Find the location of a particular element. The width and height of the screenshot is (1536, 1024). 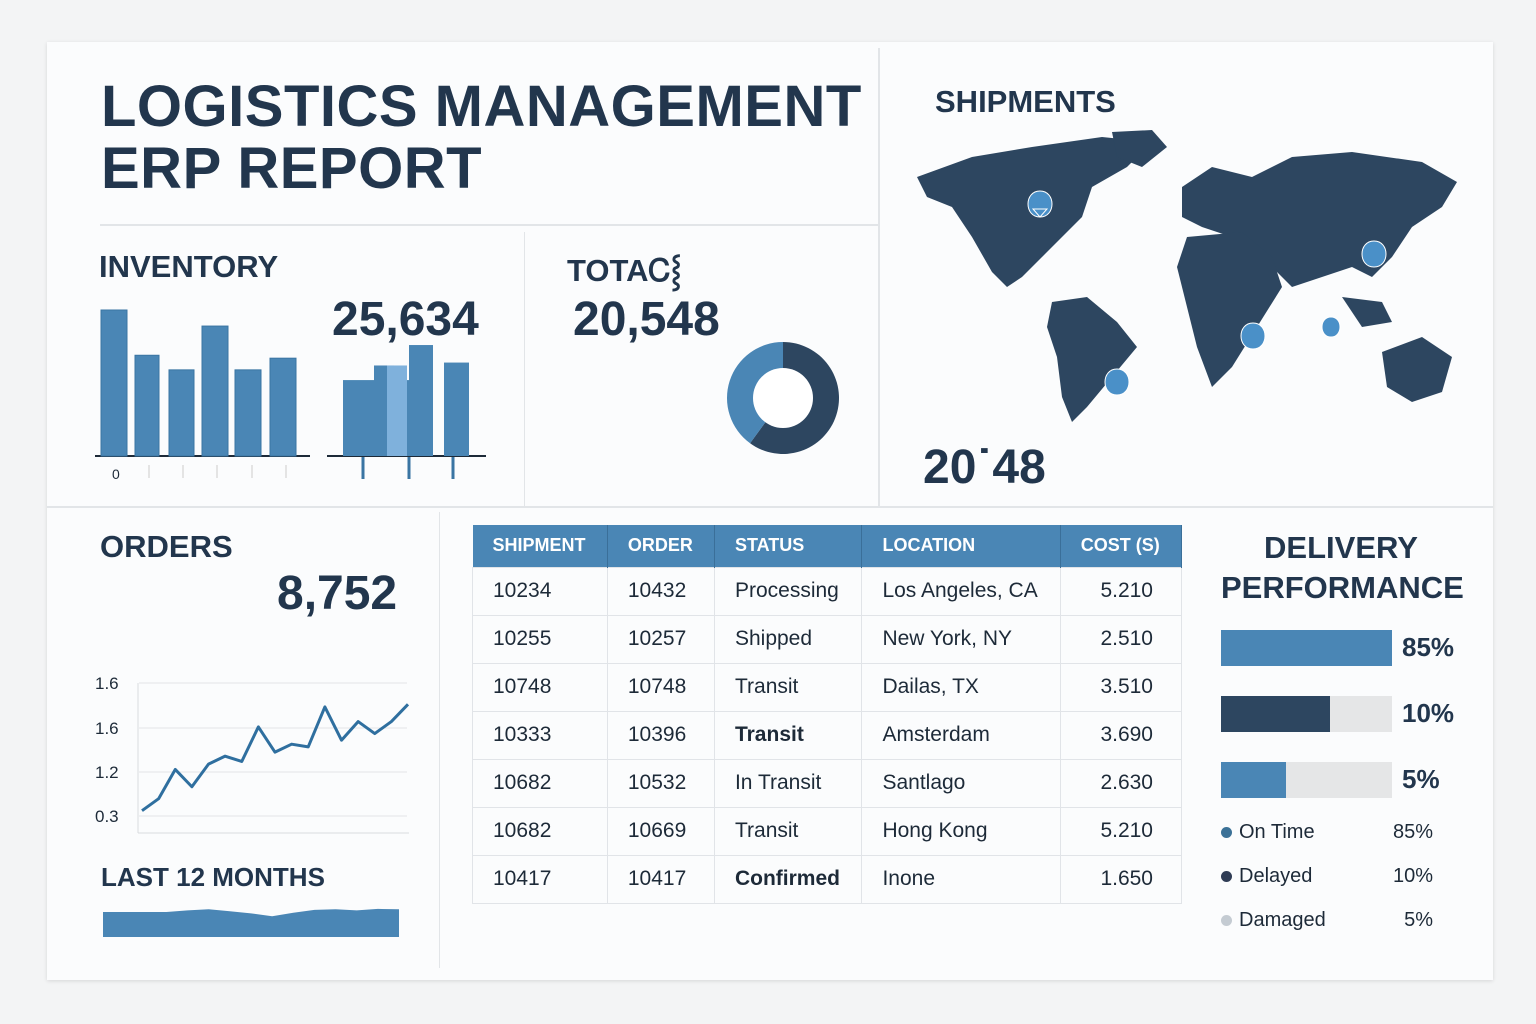

delivery-title: DELIVERY PERFORMANCE is located at coordinates (1342, 568).